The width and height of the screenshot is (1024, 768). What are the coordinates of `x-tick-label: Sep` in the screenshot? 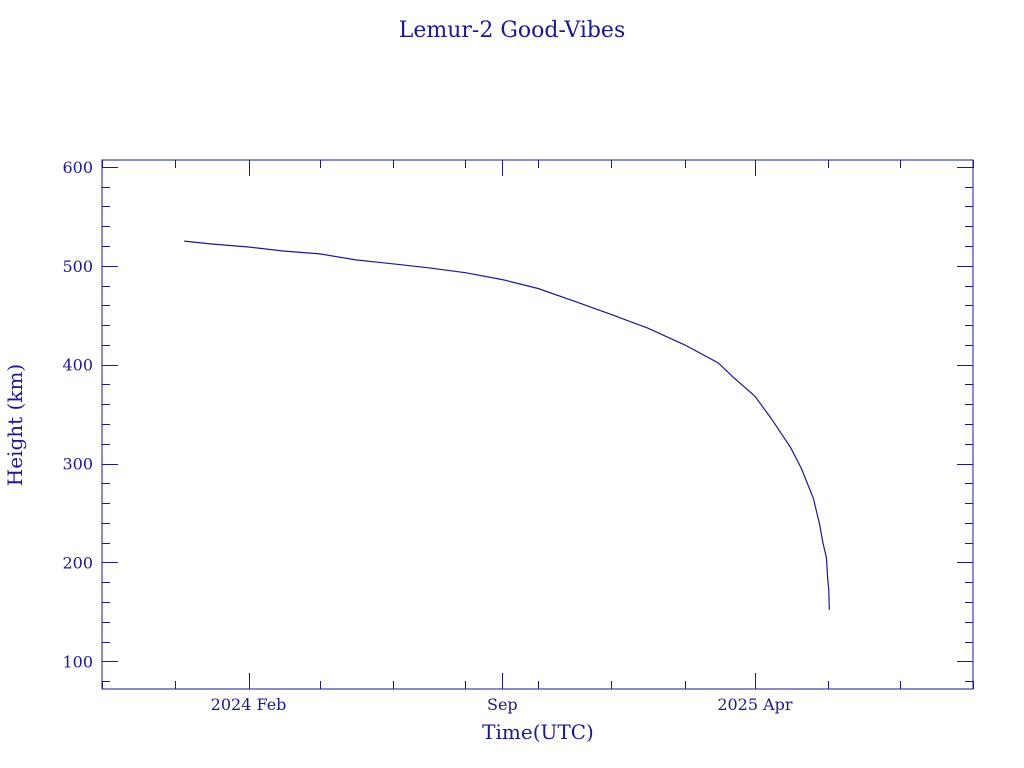 It's located at (502, 704).